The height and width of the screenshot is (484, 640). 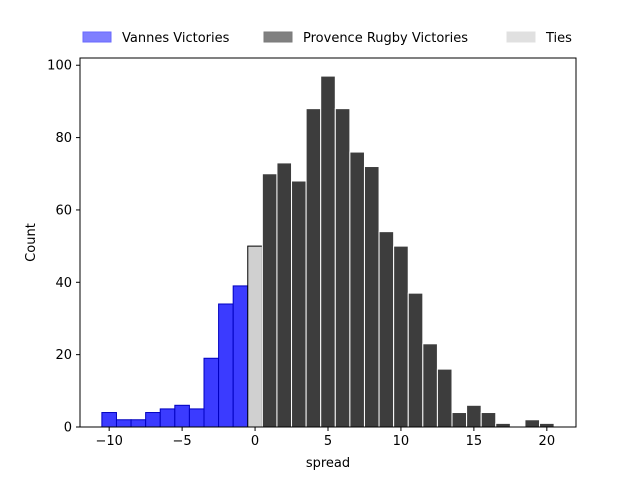 What do you see at coordinates (328, 463) in the screenshot?
I see `x-axis-label: spread` at bounding box center [328, 463].